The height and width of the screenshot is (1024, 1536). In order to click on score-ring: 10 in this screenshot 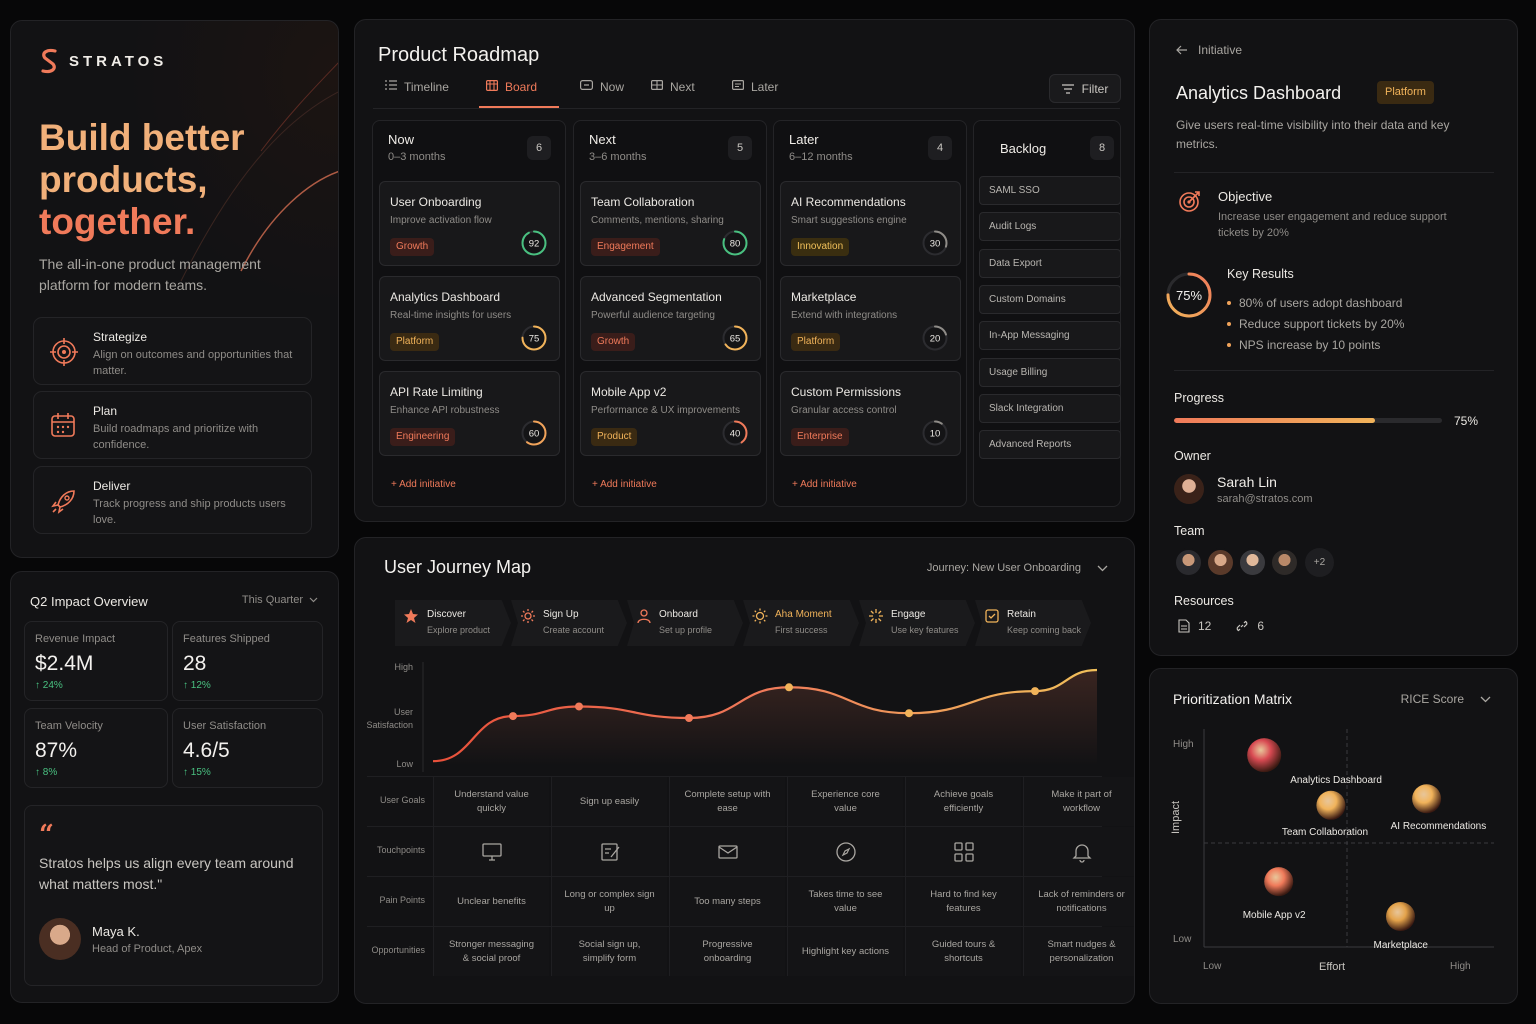, I will do `click(935, 433)`.